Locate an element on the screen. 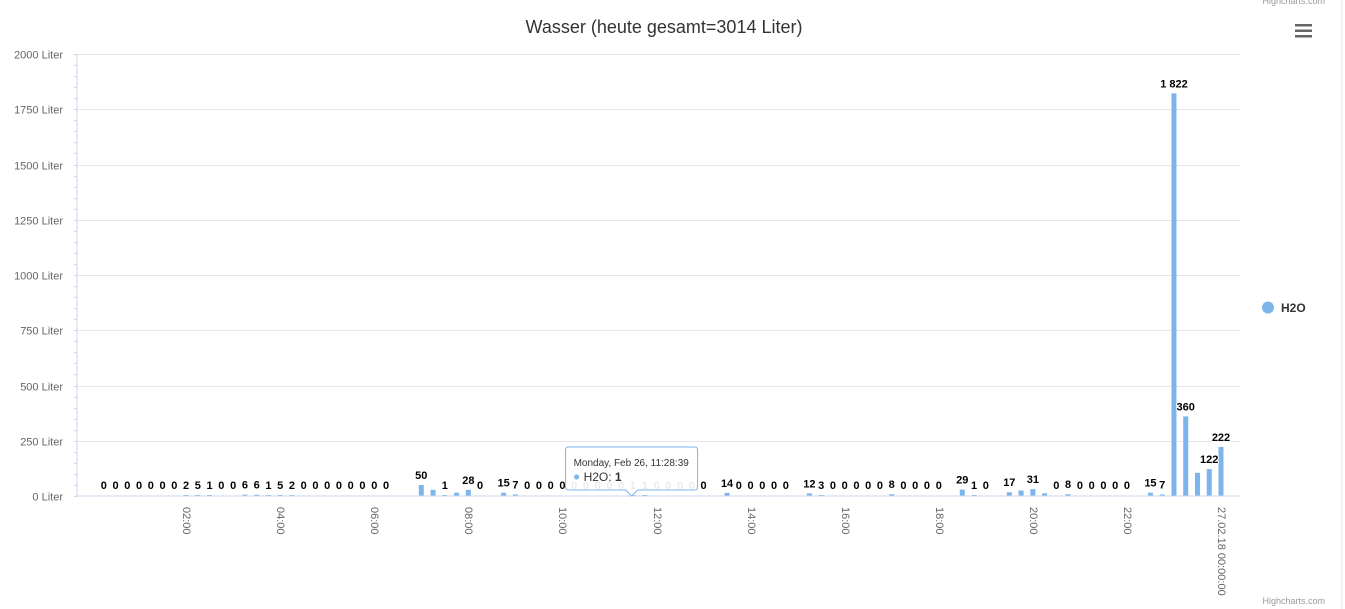 This screenshot has height=609, width=1345. x-tick-label: 02:00 is located at coordinates (186, 521).